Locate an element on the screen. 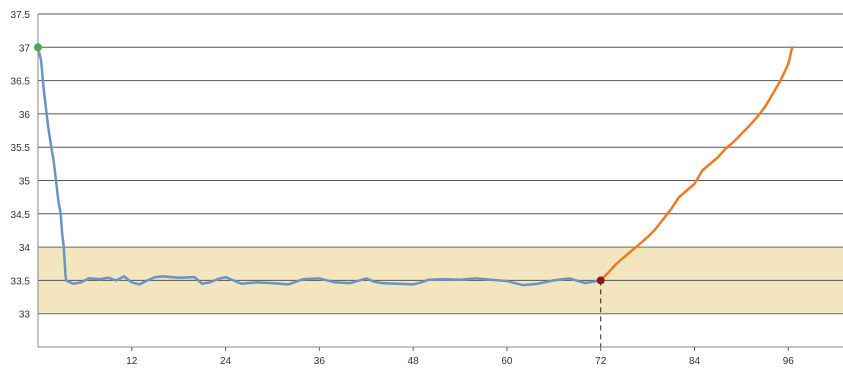 This screenshot has width=843, height=374. x-tick-label: 84 is located at coordinates (695, 361).